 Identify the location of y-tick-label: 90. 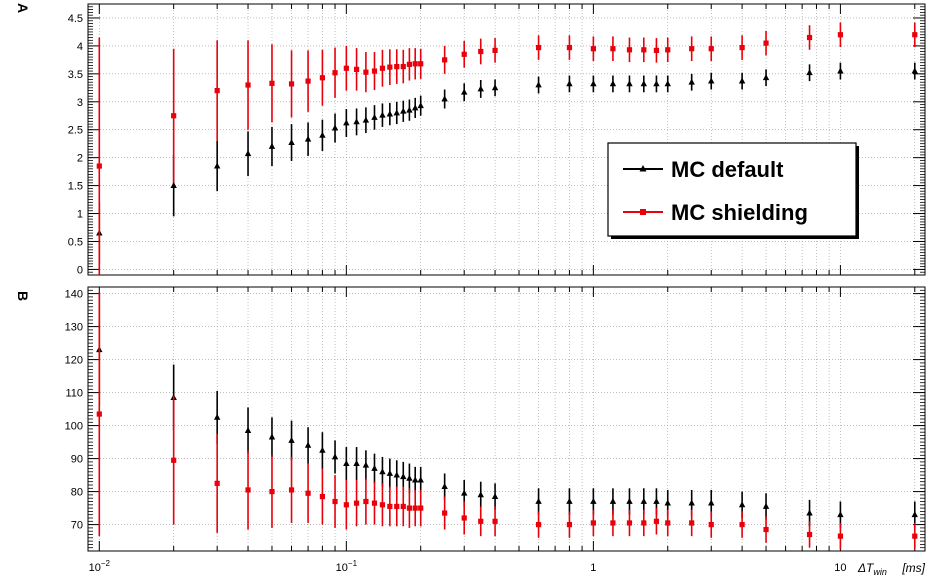
(77, 460).